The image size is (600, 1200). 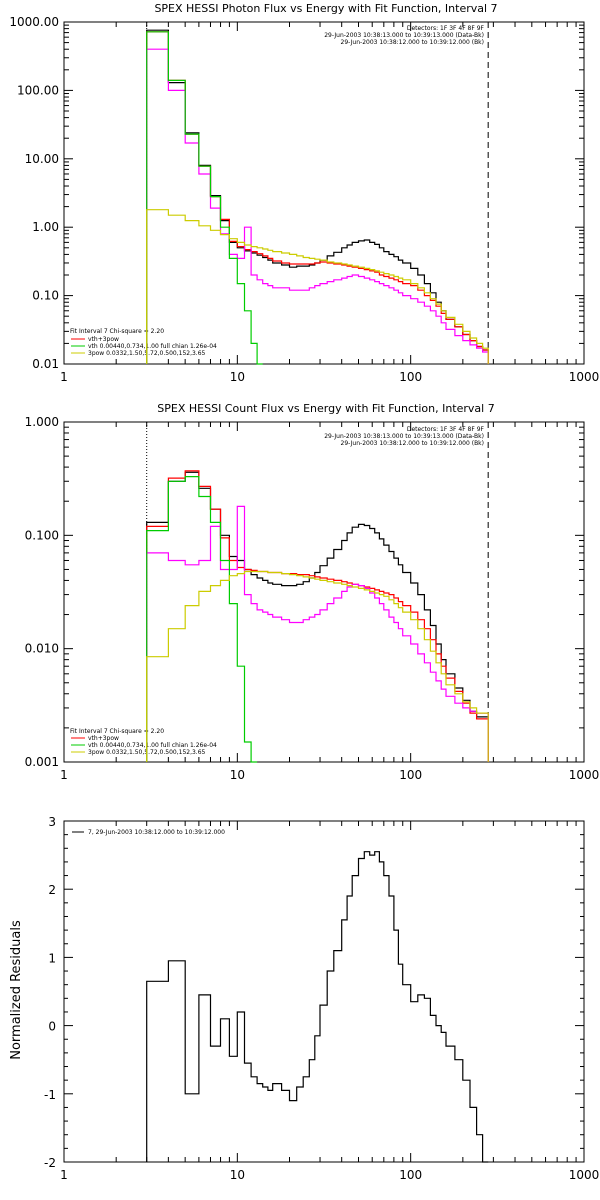 What do you see at coordinates (45, 296) in the screenshot?
I see `y-tick-label: 0.10` at bounding box center [45, 296].